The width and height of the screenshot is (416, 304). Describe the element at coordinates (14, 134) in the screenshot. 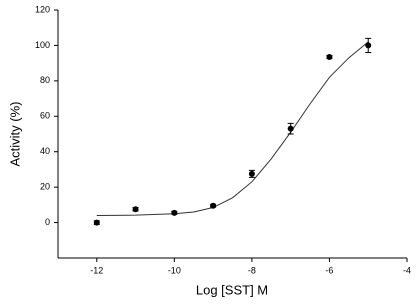

I see `y-axis-label: Activity (%)` at that location.